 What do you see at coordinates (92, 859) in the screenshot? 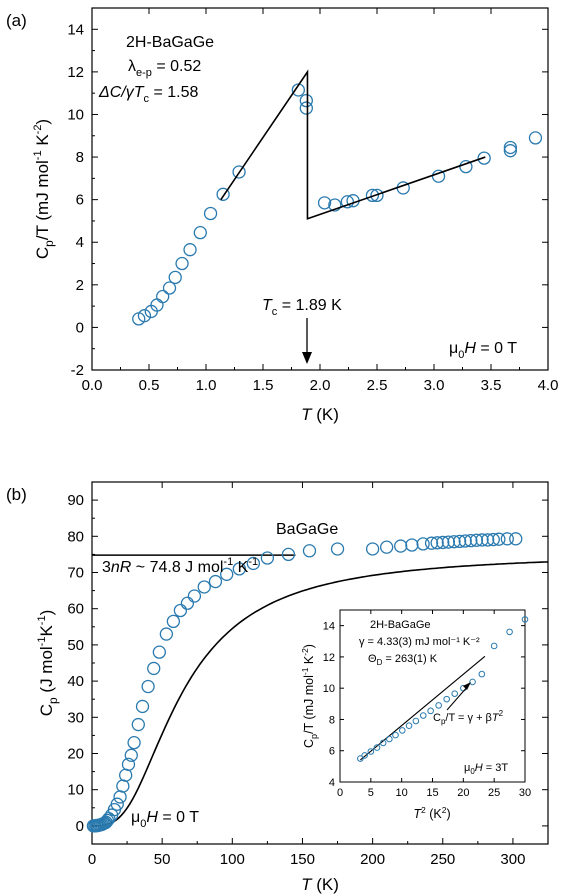
I see `b-x-tick-label: 0` at bounding box center [92, 859].